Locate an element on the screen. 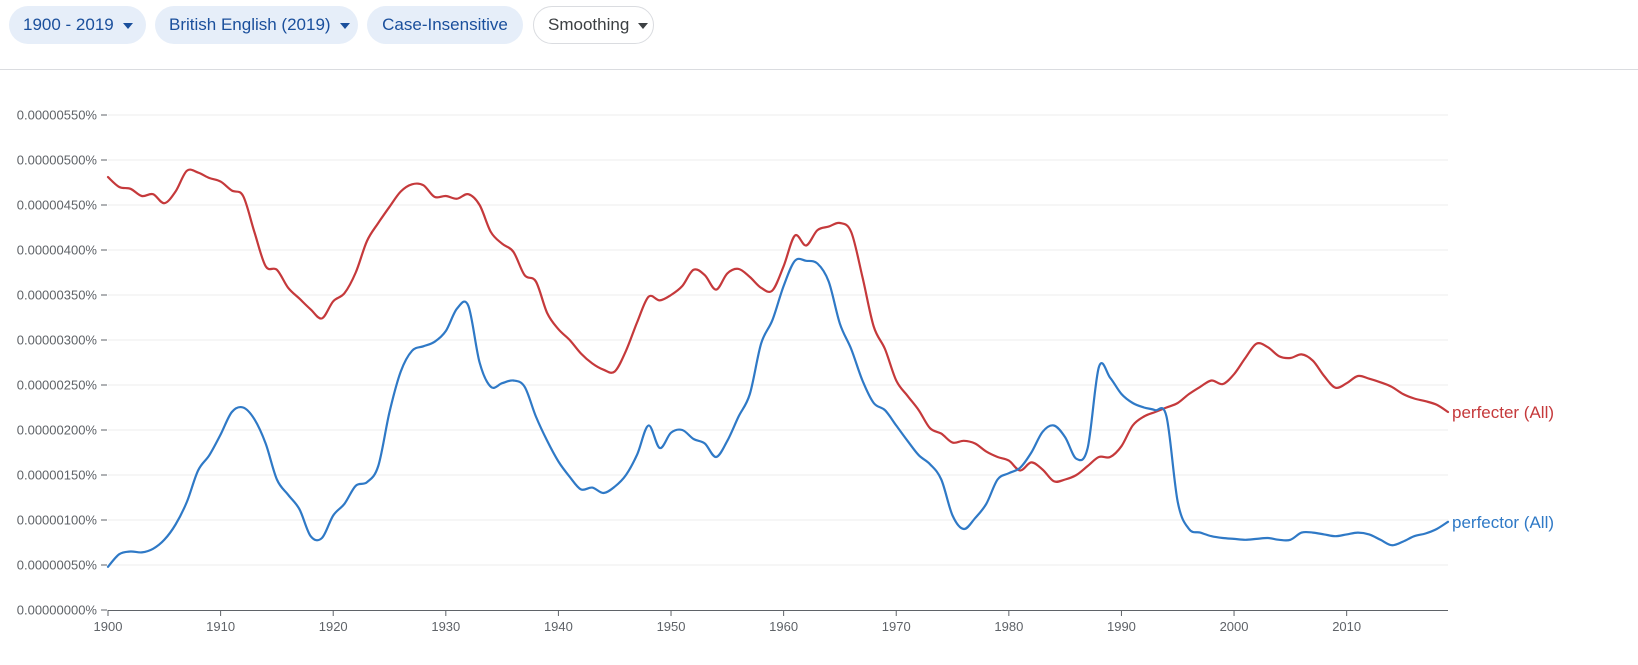 The width and height of the screenshot is (1638, 665). corpus-dropdown: British English (2019) is located at coordinates (256, 25).